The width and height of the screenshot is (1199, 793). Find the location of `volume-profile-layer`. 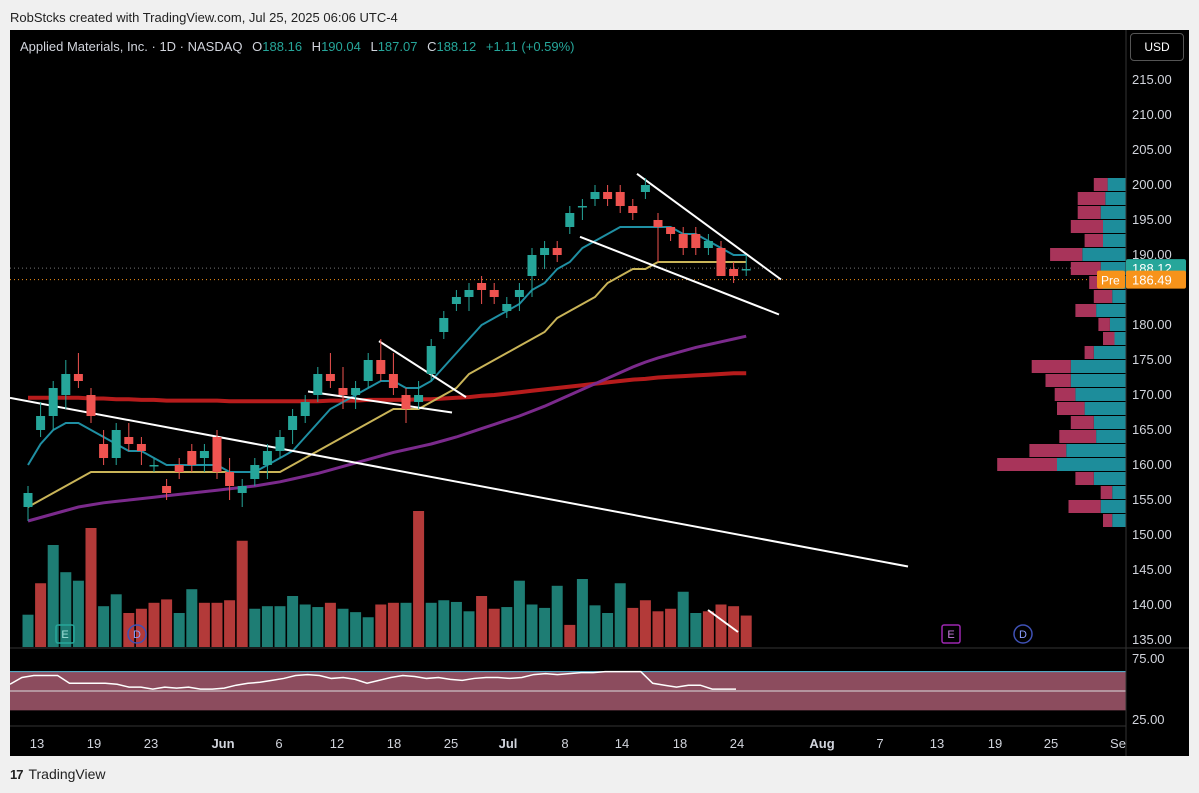

volume-profile-layer is located at coordinates (1061, 352).